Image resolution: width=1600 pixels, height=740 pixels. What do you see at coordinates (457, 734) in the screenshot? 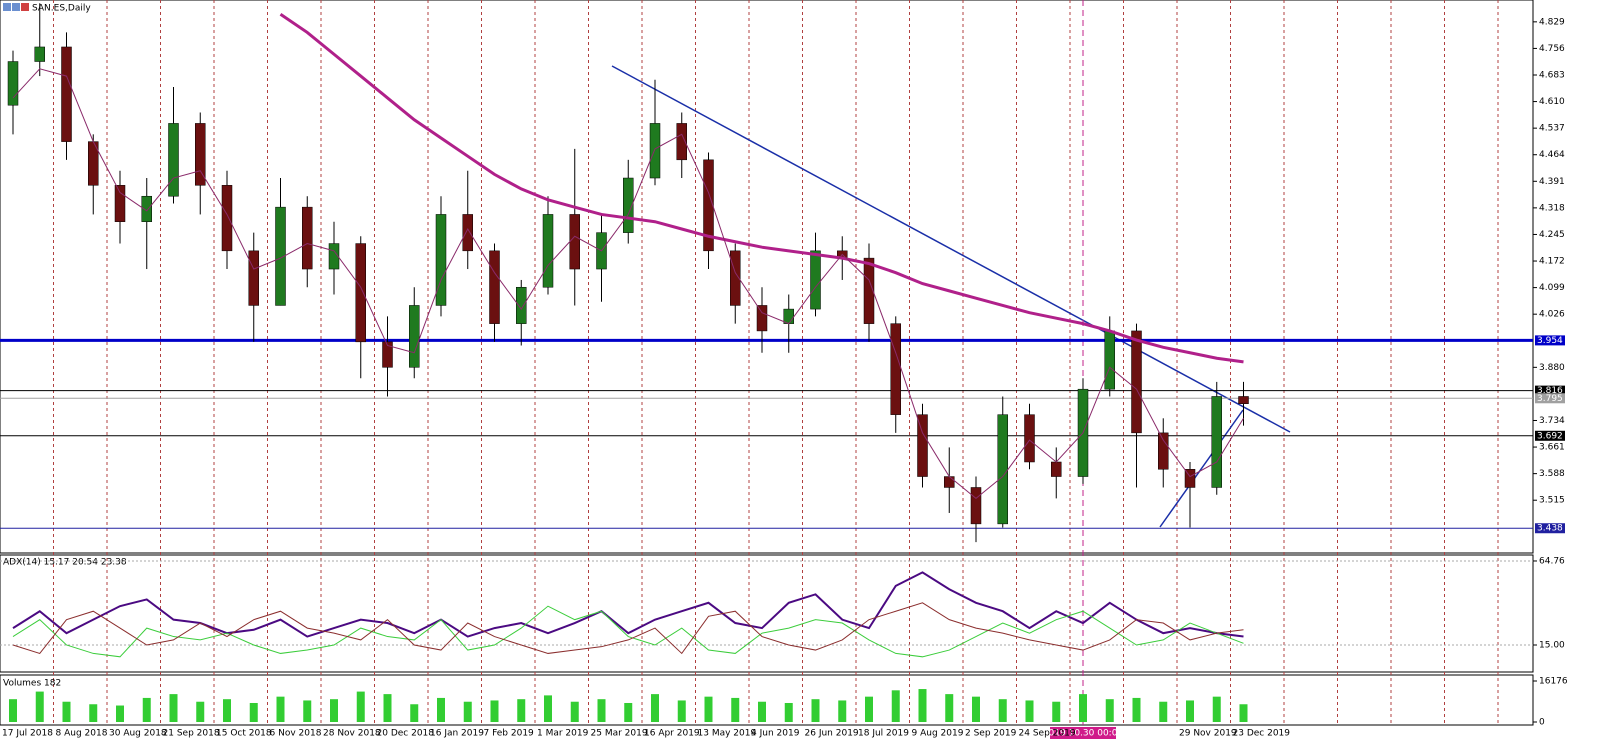
I see `x-tick-label: 16 Jan 2019` at bounding box center [457, 734].